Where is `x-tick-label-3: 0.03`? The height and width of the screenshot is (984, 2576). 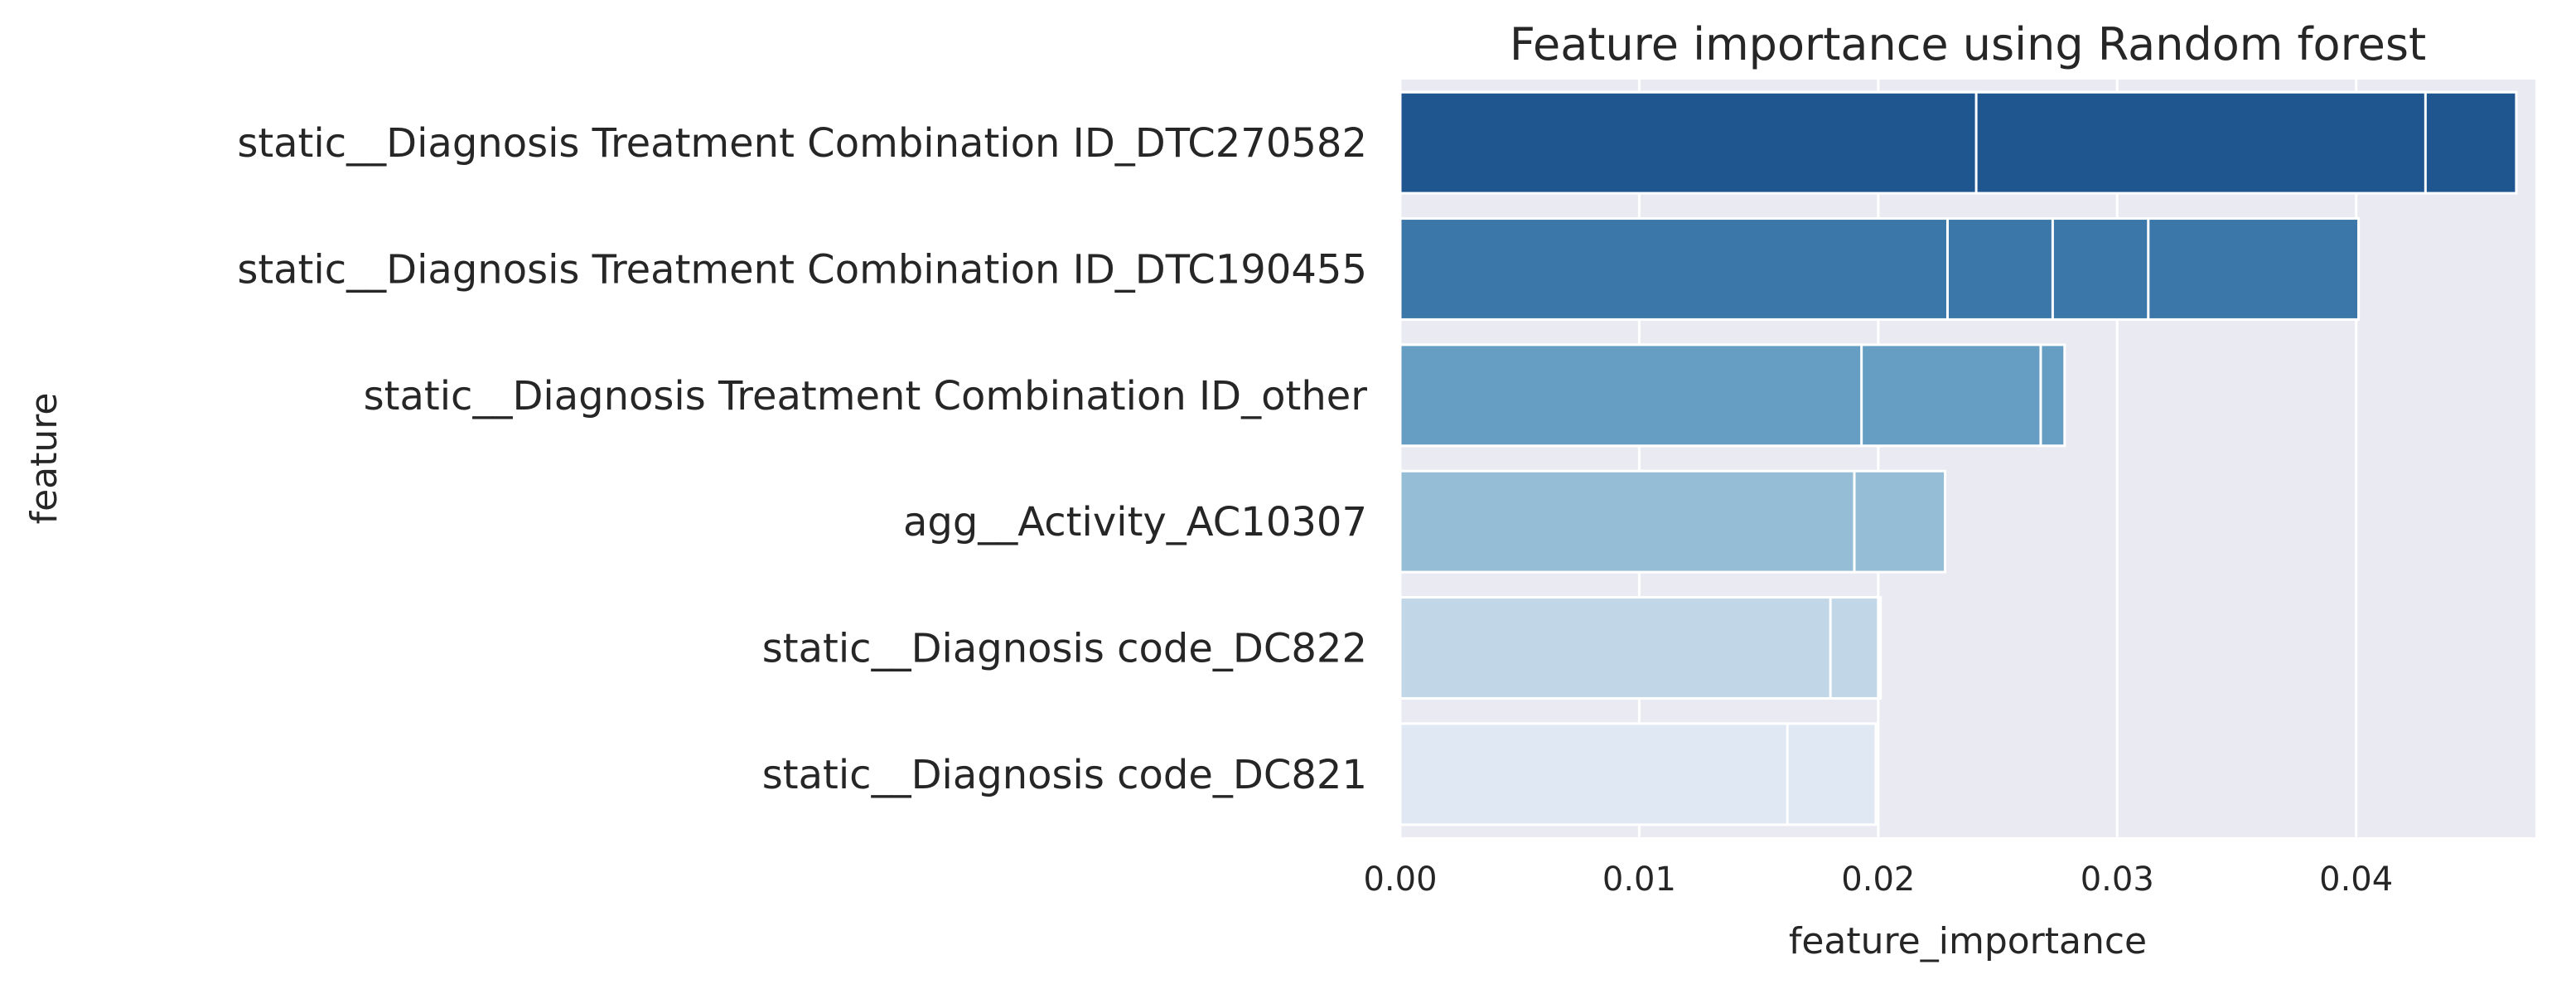
x-tick-label-3: 0.03 is located at coordinates (2117, 879).